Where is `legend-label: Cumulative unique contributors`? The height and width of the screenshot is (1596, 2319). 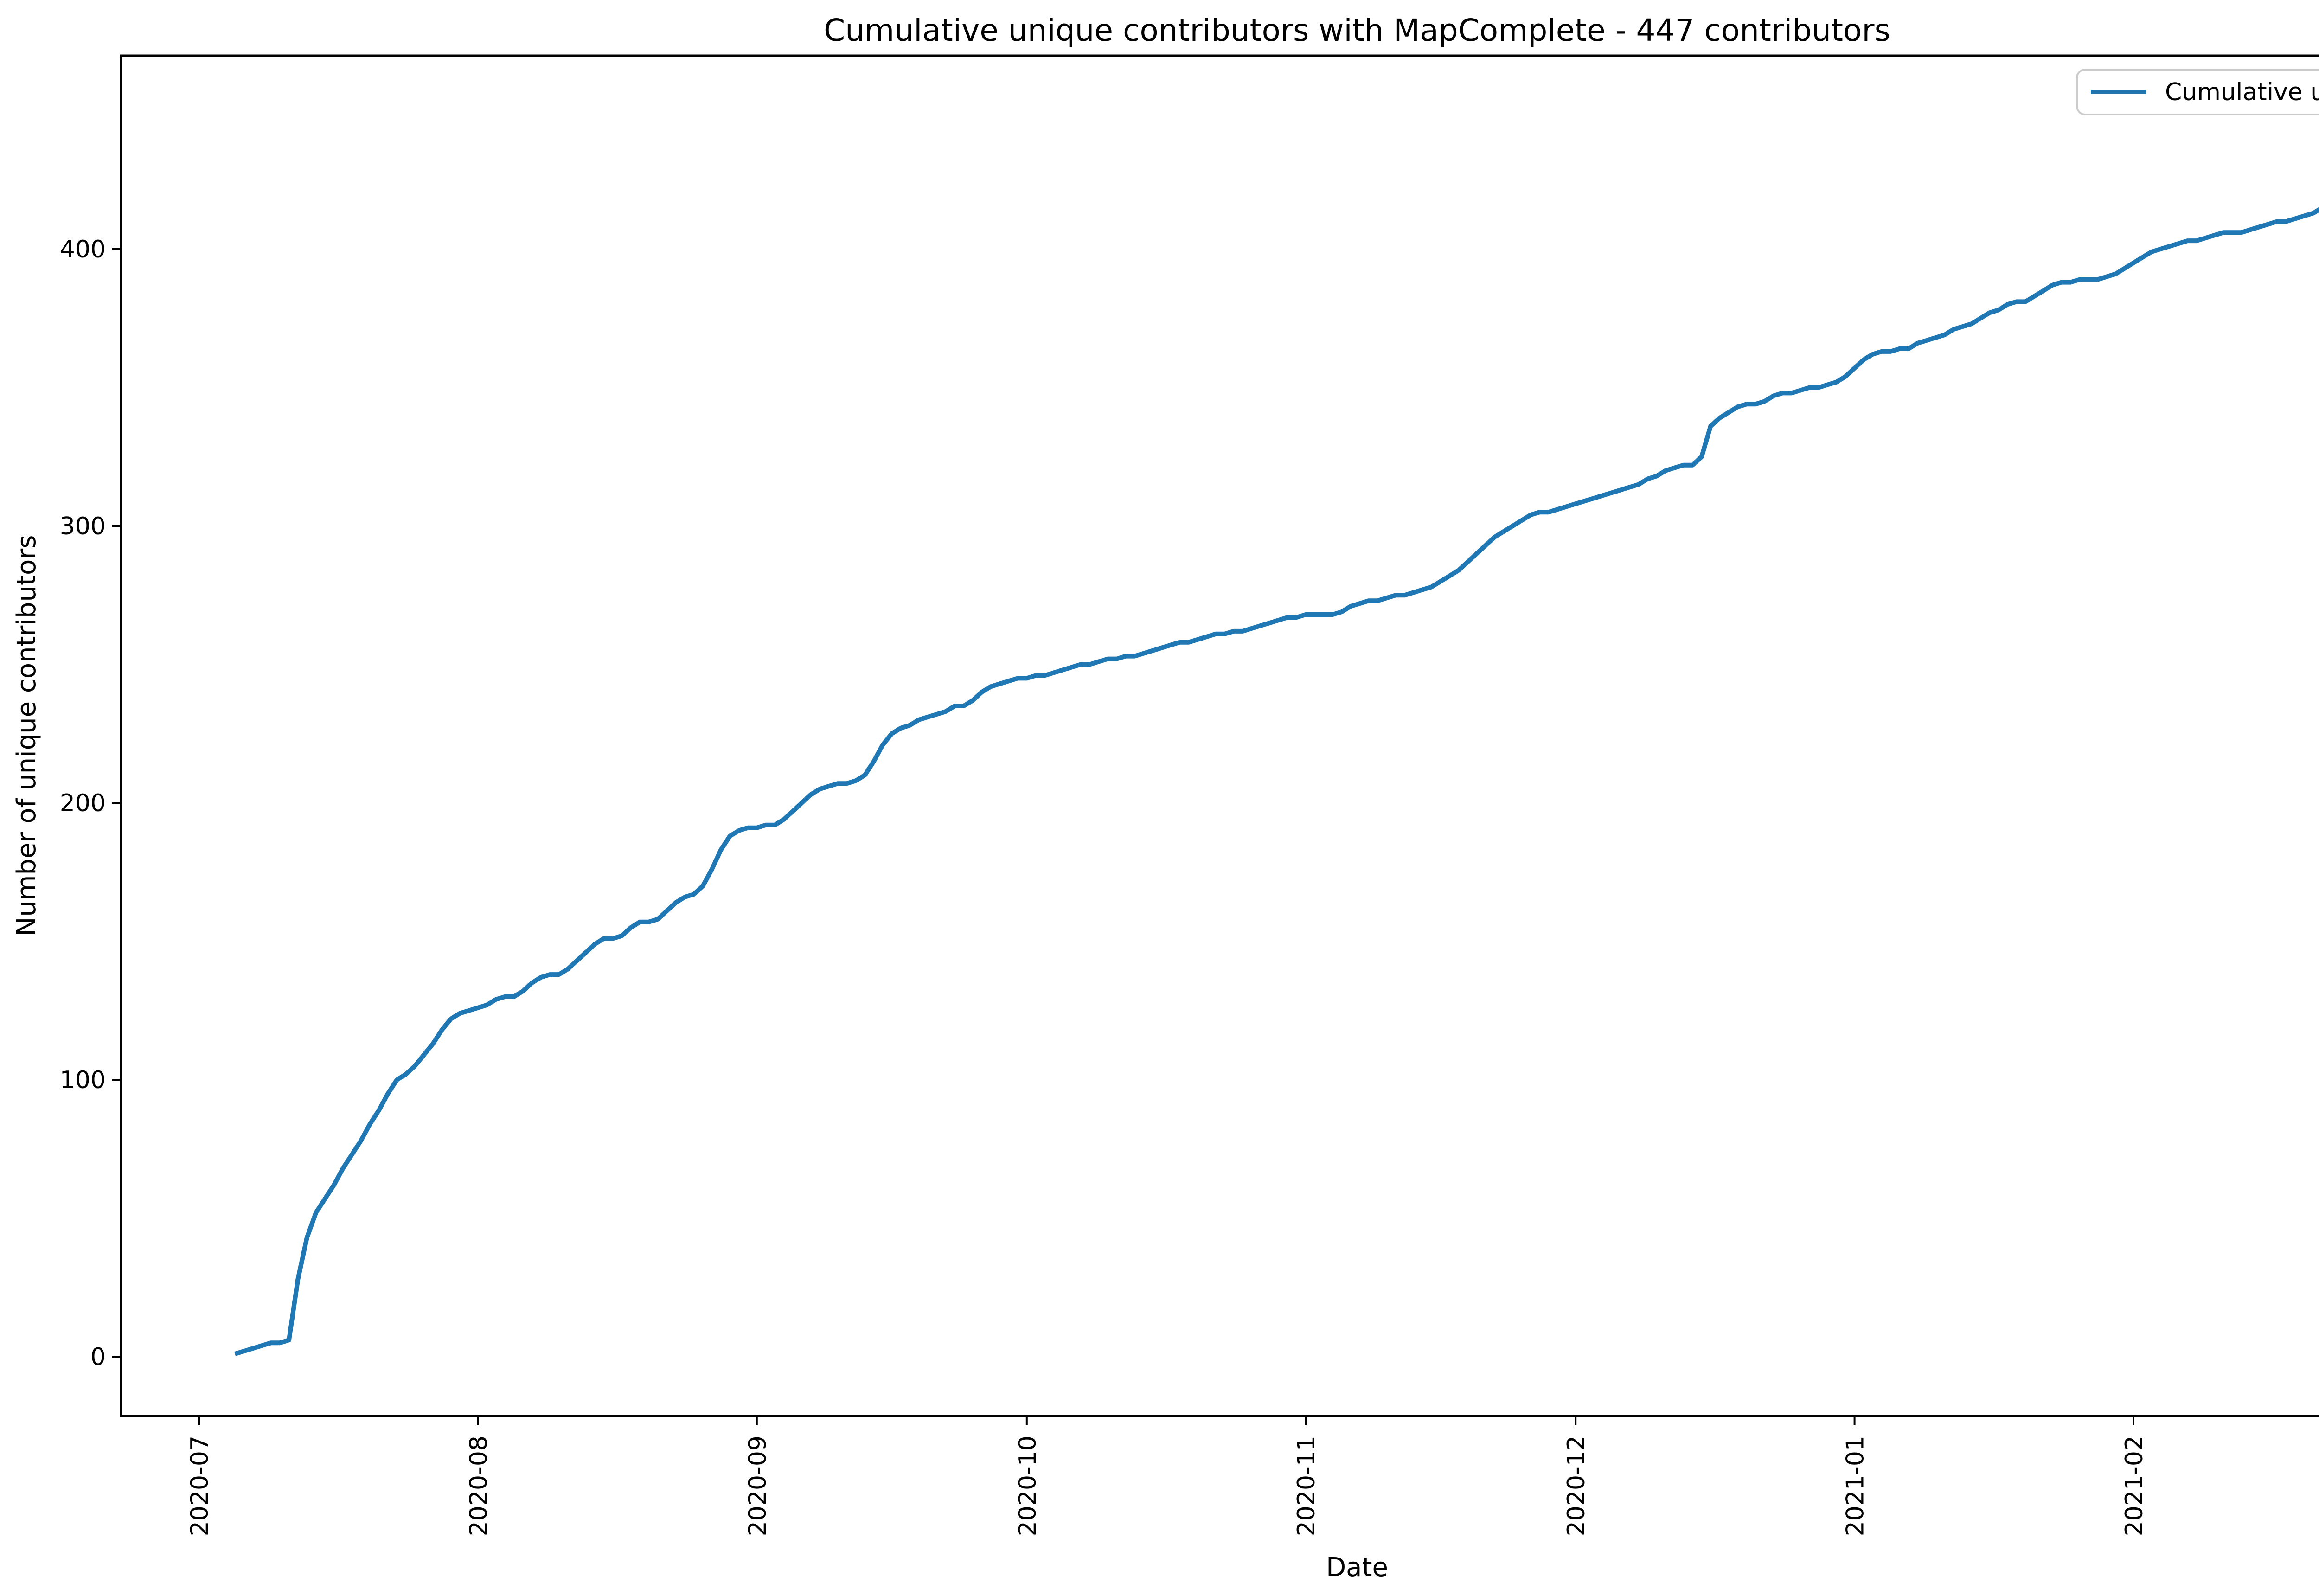
legend-label: Cumulative unique contributors is located at coordinates (2242, 92).